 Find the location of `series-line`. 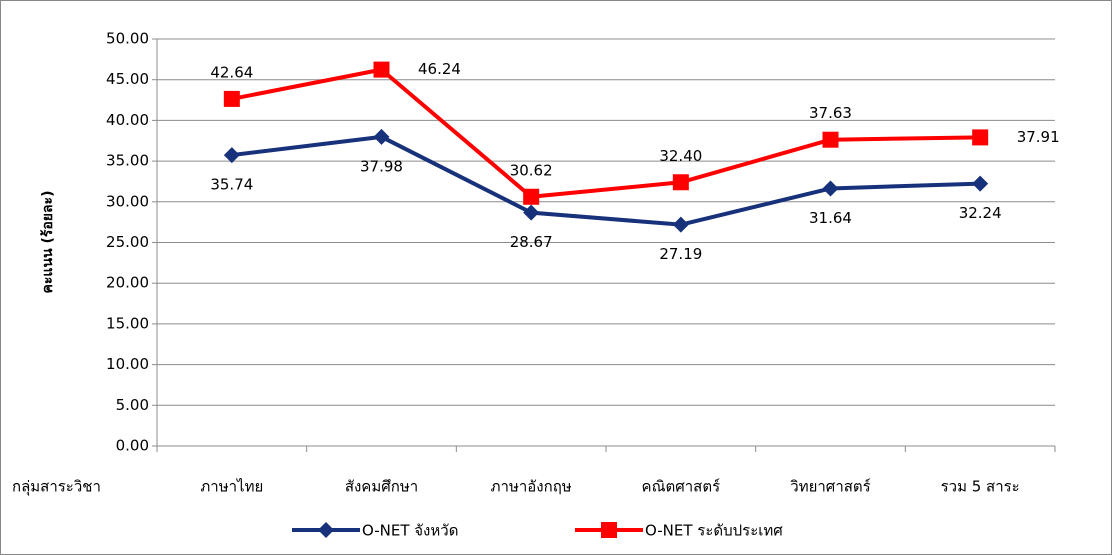

series-line is located at coordinates (606, 180).